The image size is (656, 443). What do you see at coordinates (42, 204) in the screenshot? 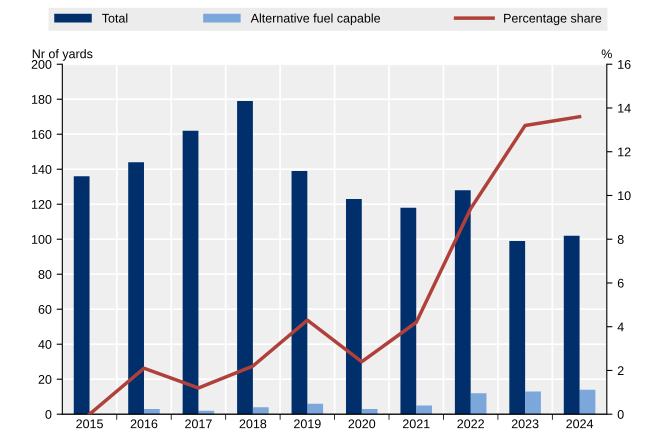
I see `y-tick-label: 120` at bounding box center [42, 204].